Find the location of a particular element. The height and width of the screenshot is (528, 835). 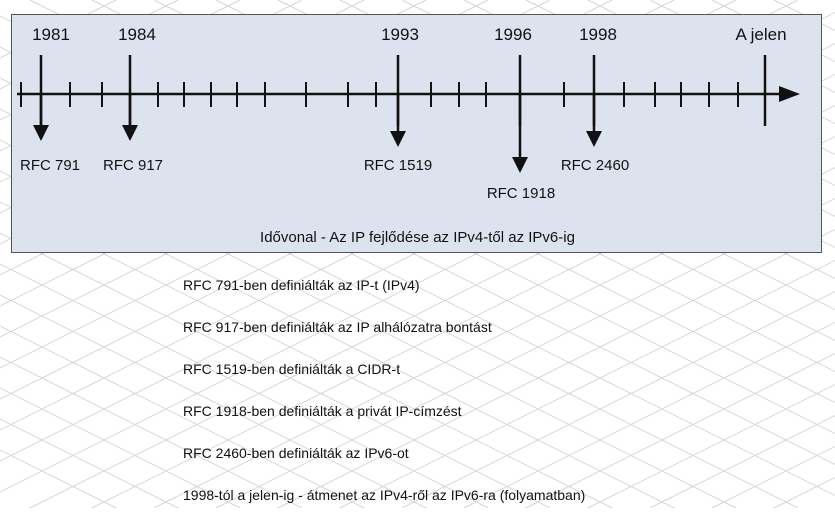

rfc-label-2460: RFC 2460 is located at coordinates (595, 165).